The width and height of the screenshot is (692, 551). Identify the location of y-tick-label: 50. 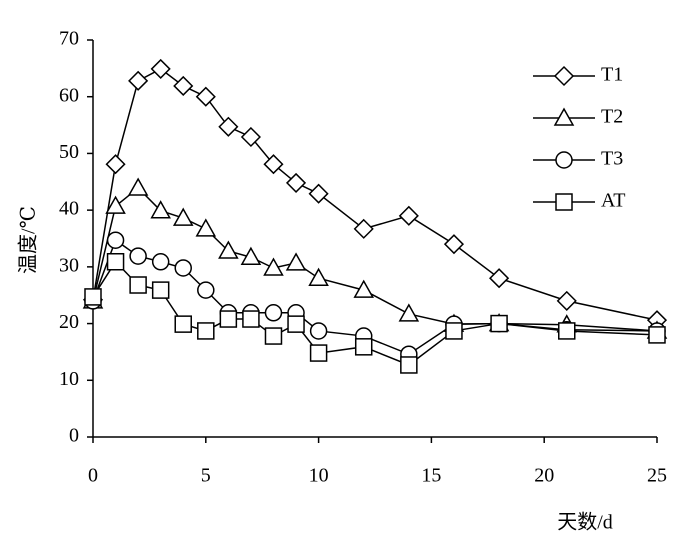
(69, 152).